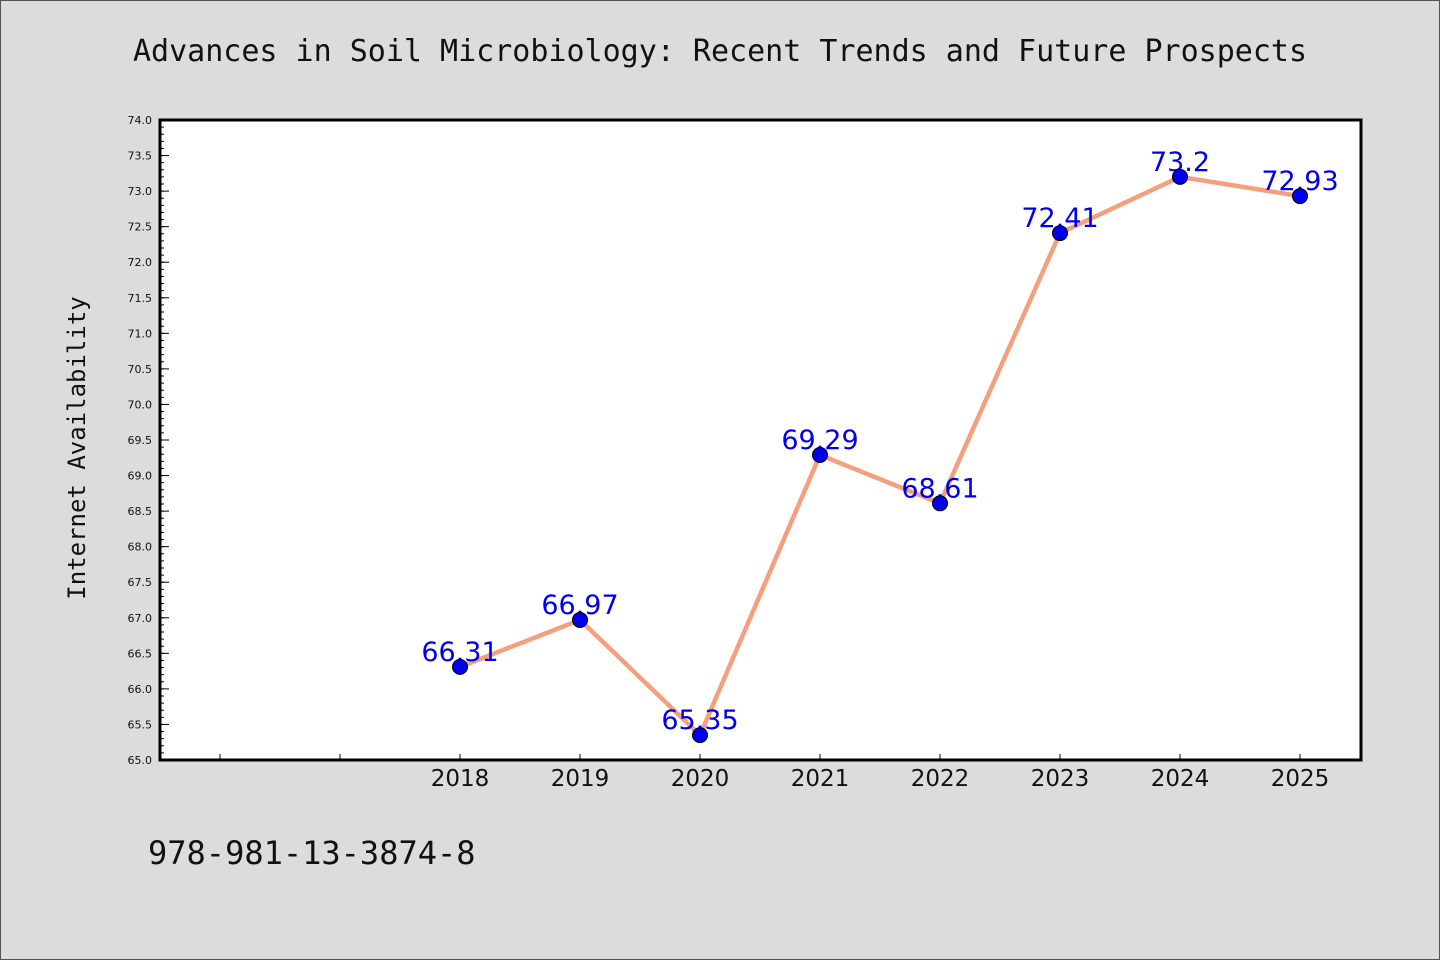 Image resolution: width=1440 pixels, height=960 pixels. I want to click on y-tick-label: 67.5, so click(140, 582).